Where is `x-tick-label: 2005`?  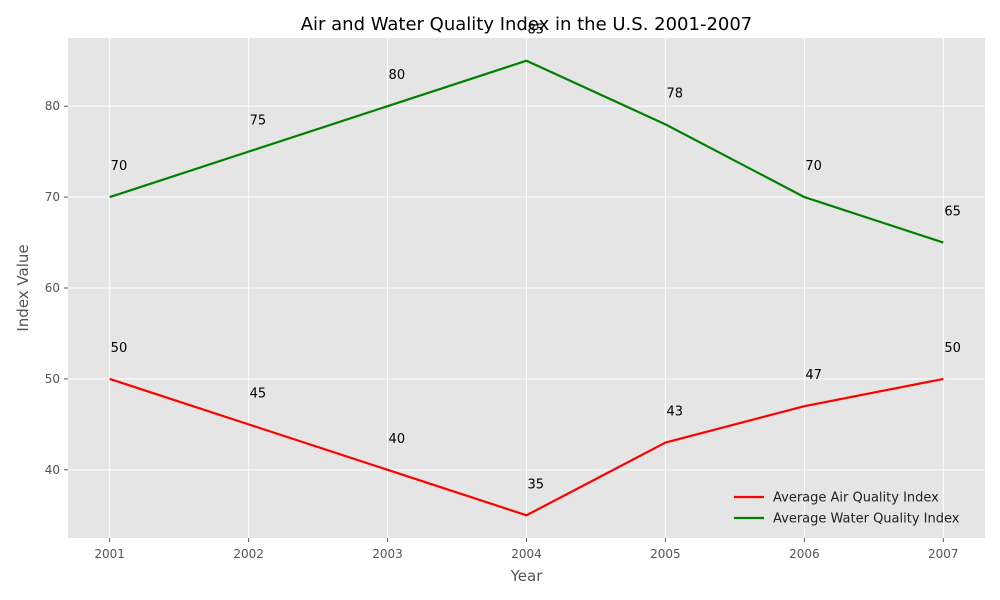
x-tick-label: 2005 is located at coordinates (665, 554).